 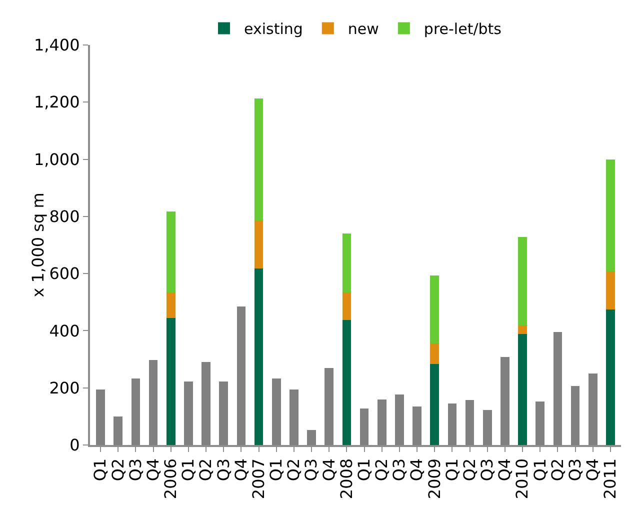 What do you see at coordinates (57, 159) in the screenshot?
I see `y-tick-label: 1,000` at bounding box center [57, 159].